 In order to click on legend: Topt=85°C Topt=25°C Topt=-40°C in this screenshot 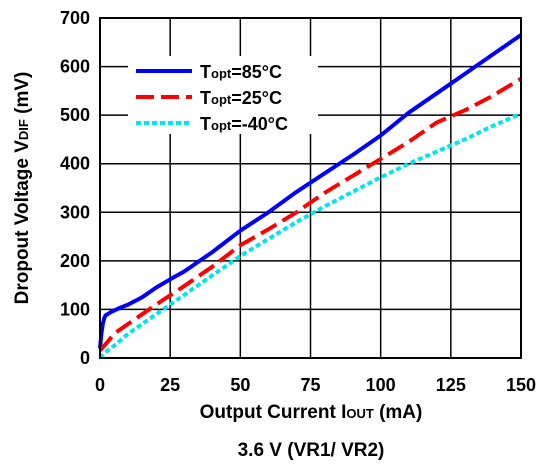, I will do `click(223, 95)`.